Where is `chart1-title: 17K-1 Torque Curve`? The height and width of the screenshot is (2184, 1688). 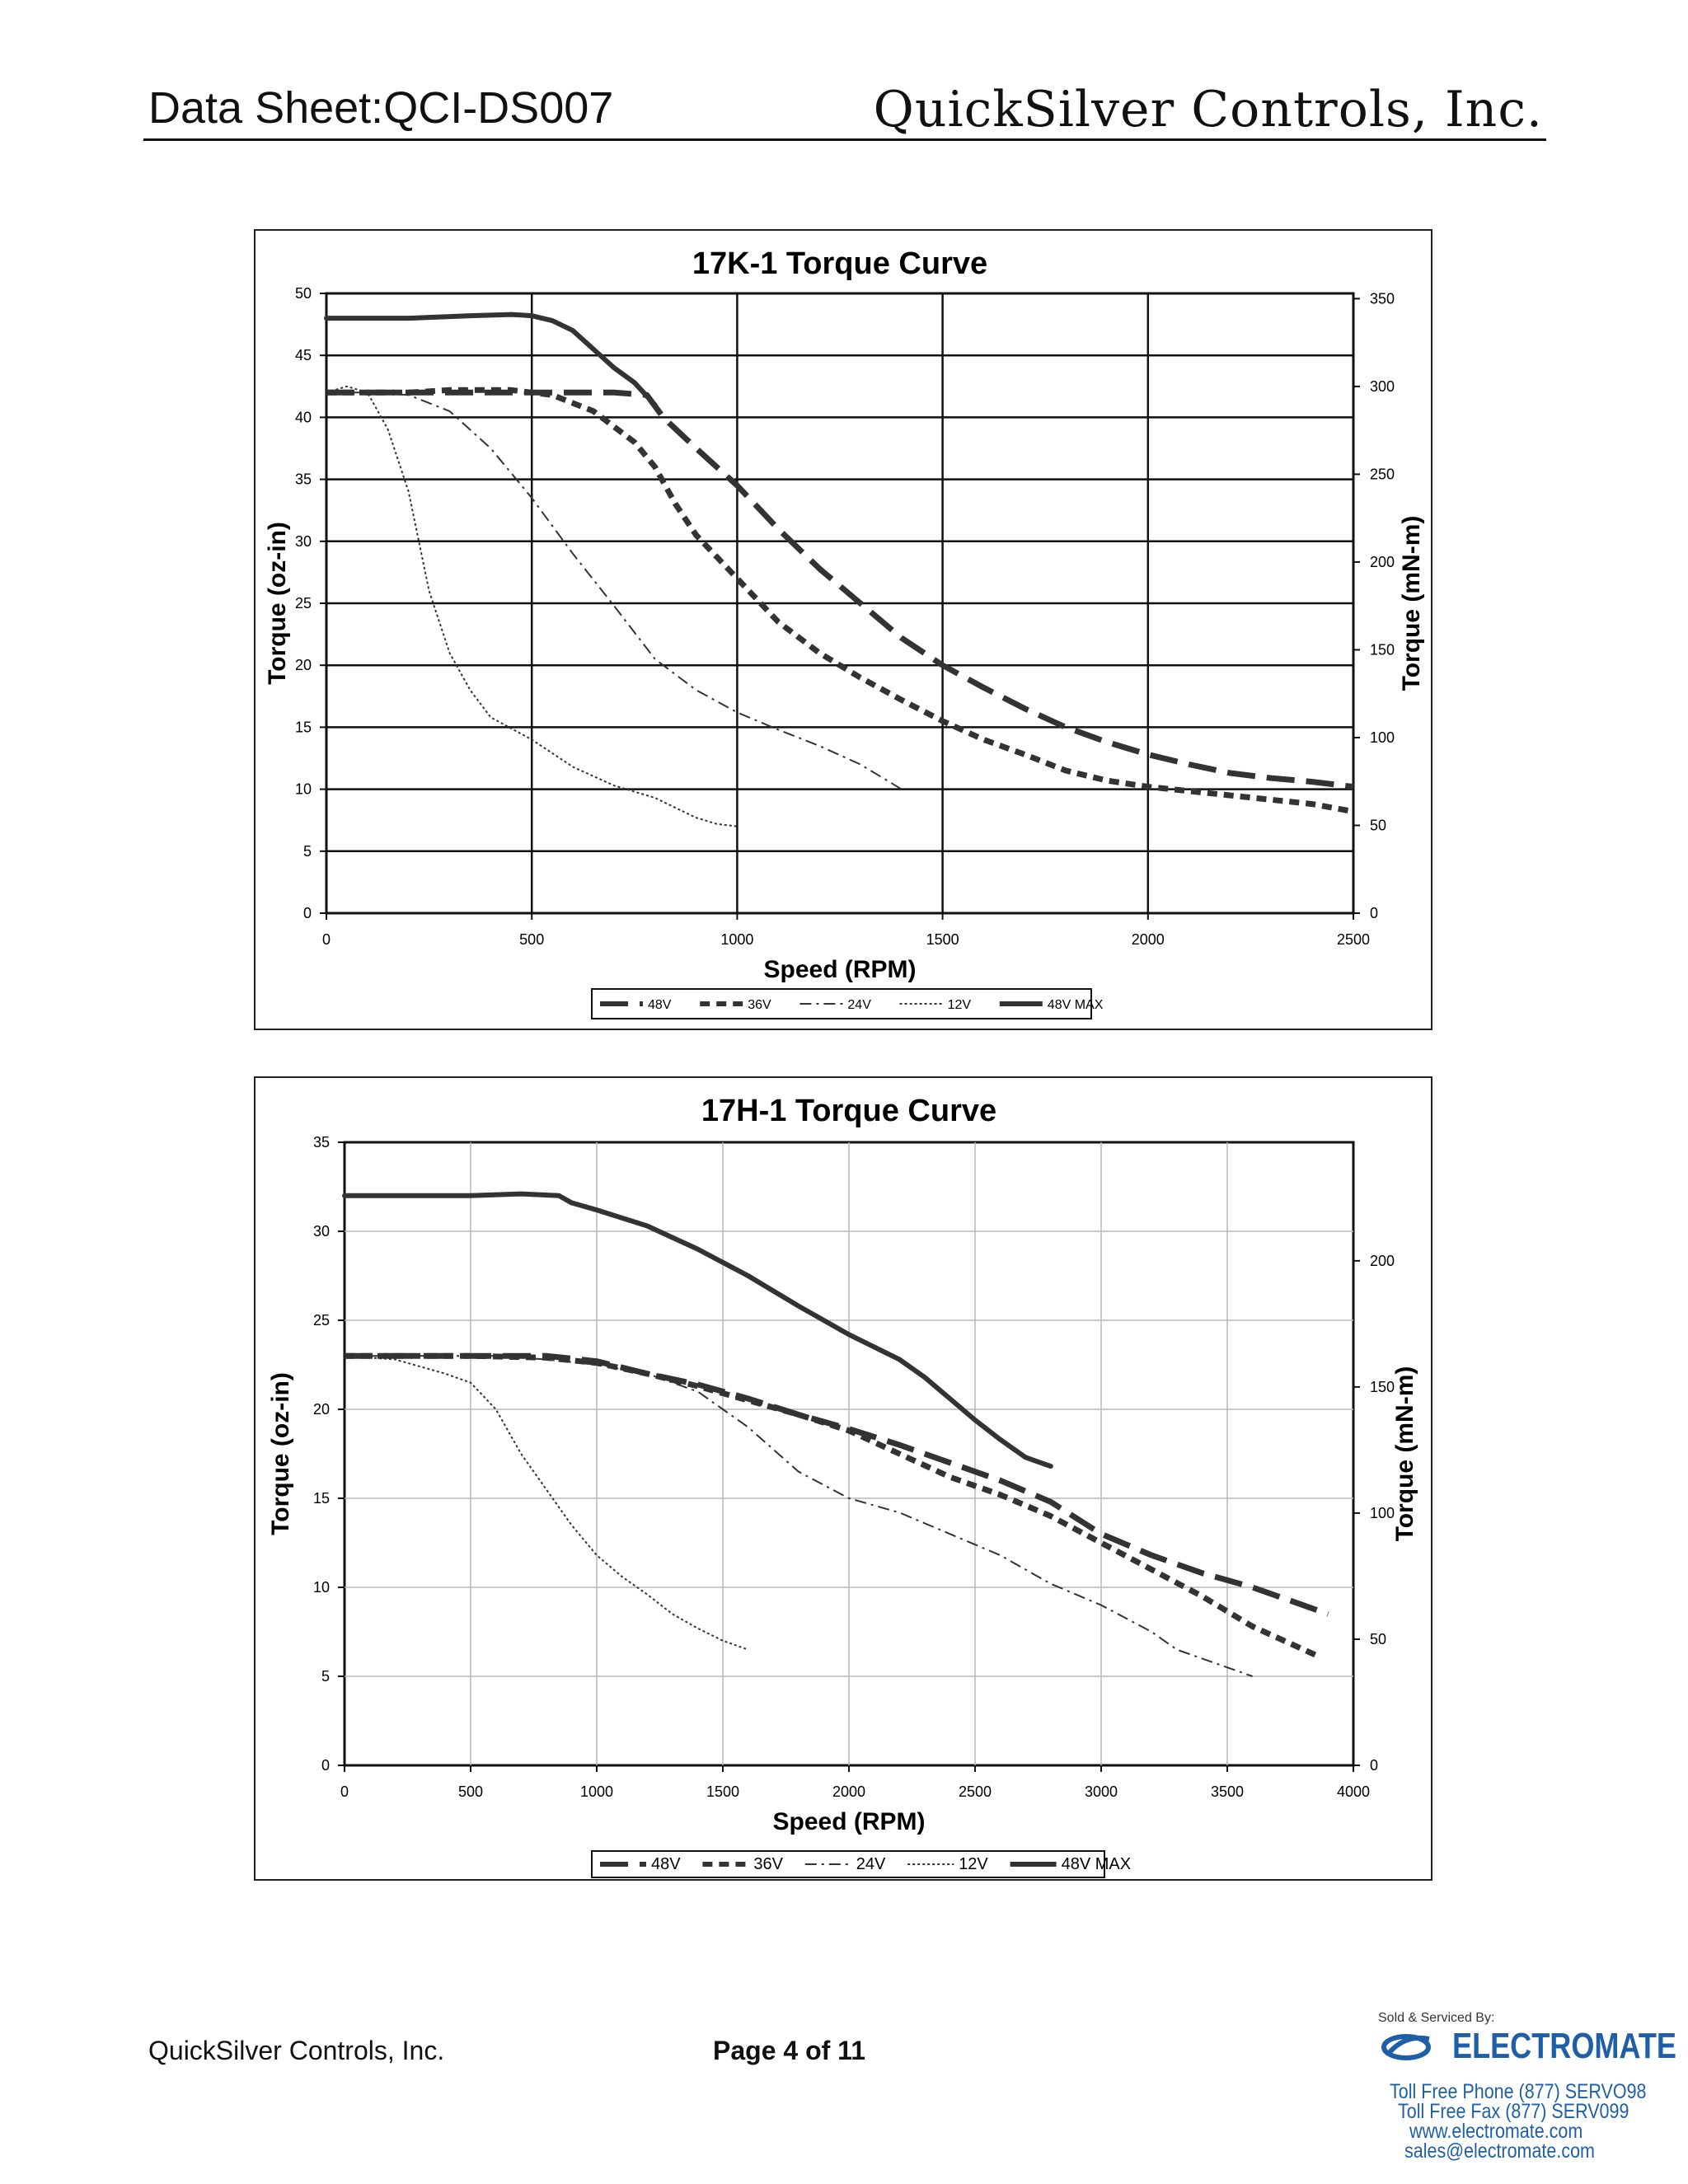 chart1-title: 17K-1 Torque Curve is located at coordinates (839, 263).